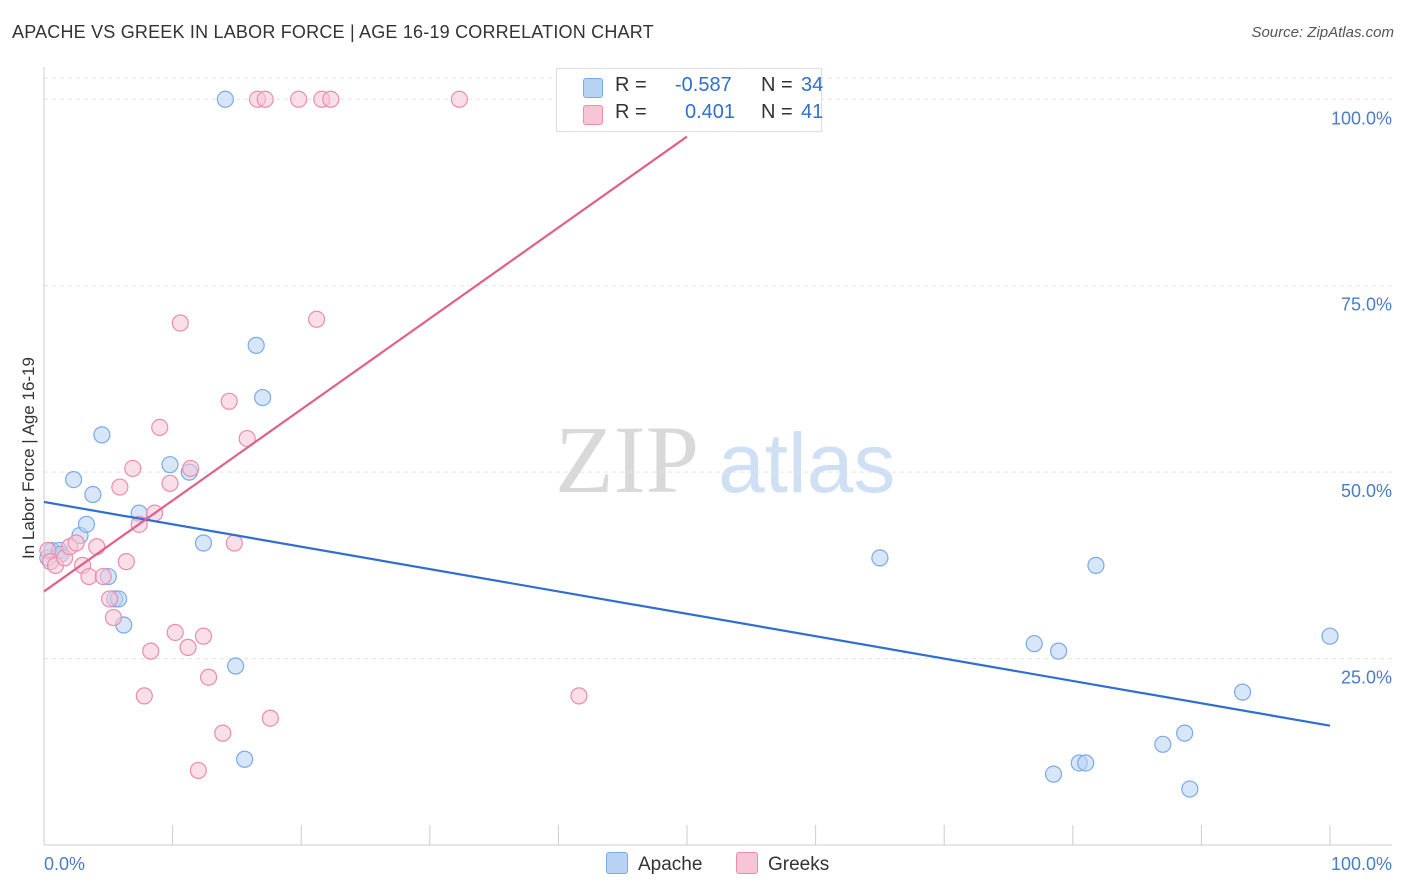 The height and width of the screenshot is (892, 1406). I want to click on bottom-legend-greeks: Greeks, so click(782, 864).